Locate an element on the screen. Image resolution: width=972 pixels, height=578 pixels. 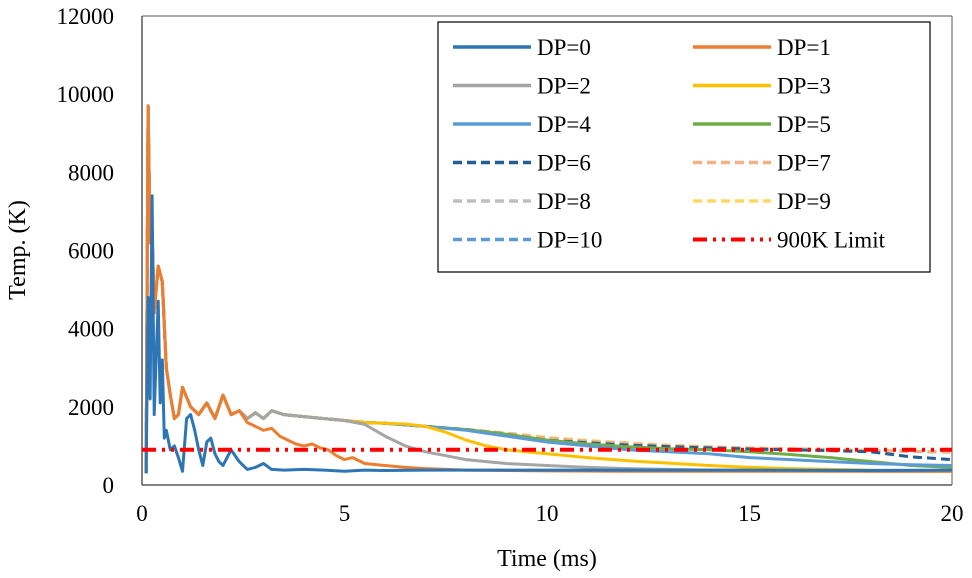
legend-label-dp-10: DP=10 is located at coordinates (569, 240).